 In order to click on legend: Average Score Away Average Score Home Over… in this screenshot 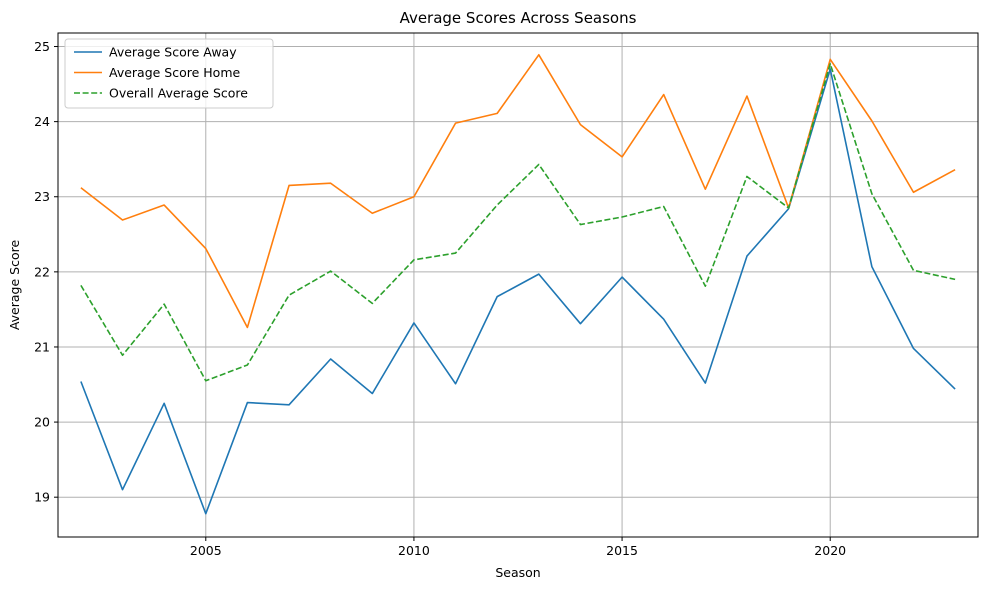, I will do `click(169, 73)`.